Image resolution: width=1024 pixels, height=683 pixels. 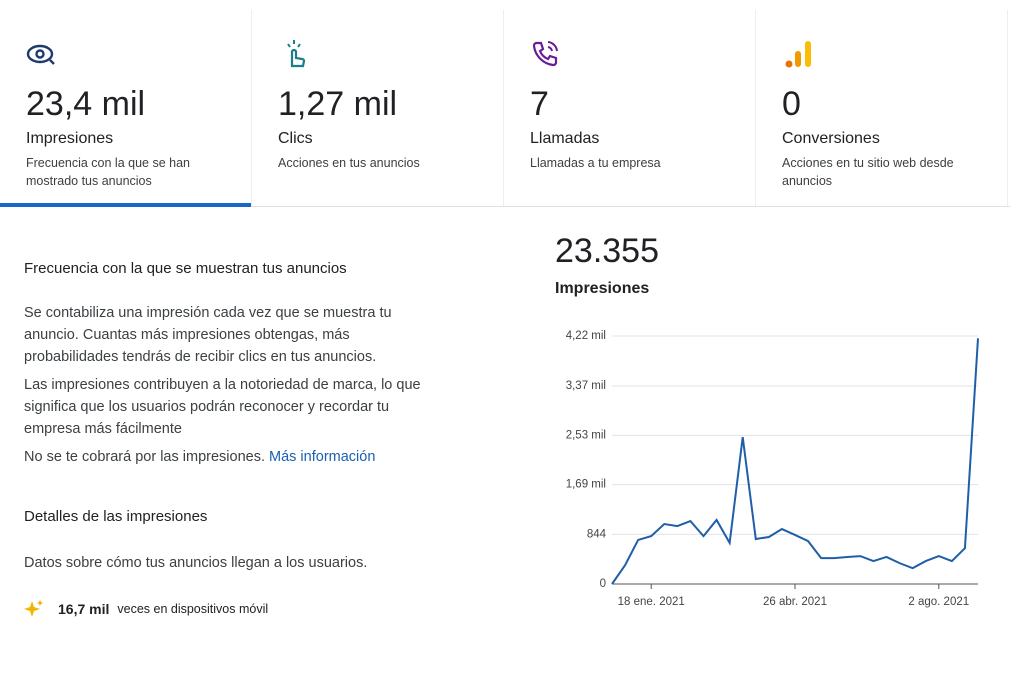 I want to click on y-tick-label: 2,53 mil, so click(x=586, y=435).